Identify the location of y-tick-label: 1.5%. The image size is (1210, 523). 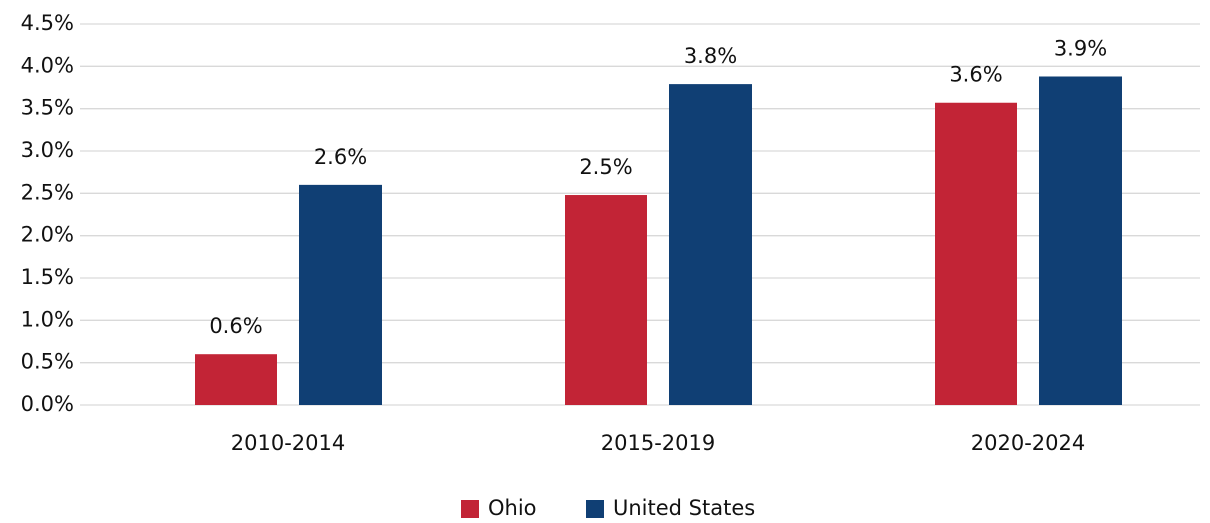
(47, 277).